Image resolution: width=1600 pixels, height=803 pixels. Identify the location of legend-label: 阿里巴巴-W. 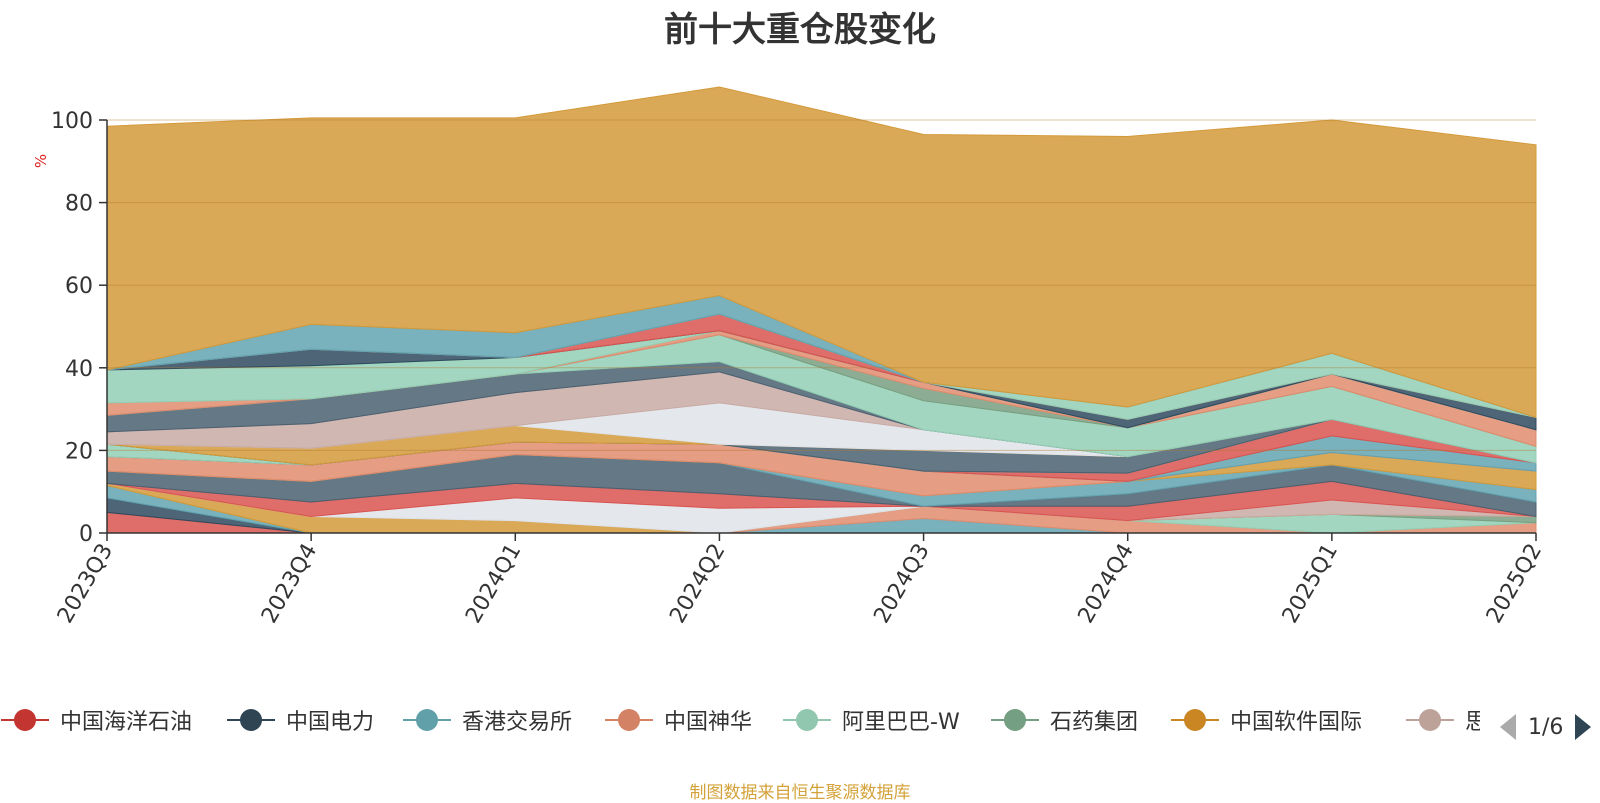
(901, 722).